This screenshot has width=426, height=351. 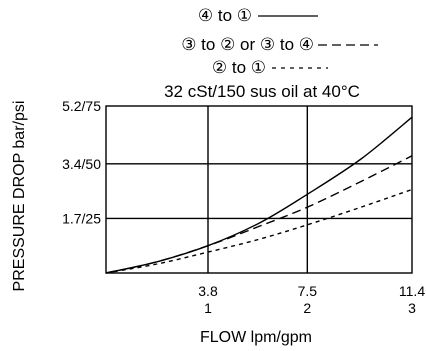 What do you see at coordinates (19, 196) in the screenshot?
I see `y-axis-label: PRESSURE DROP bar/psi` at bounding box center [19, 196].